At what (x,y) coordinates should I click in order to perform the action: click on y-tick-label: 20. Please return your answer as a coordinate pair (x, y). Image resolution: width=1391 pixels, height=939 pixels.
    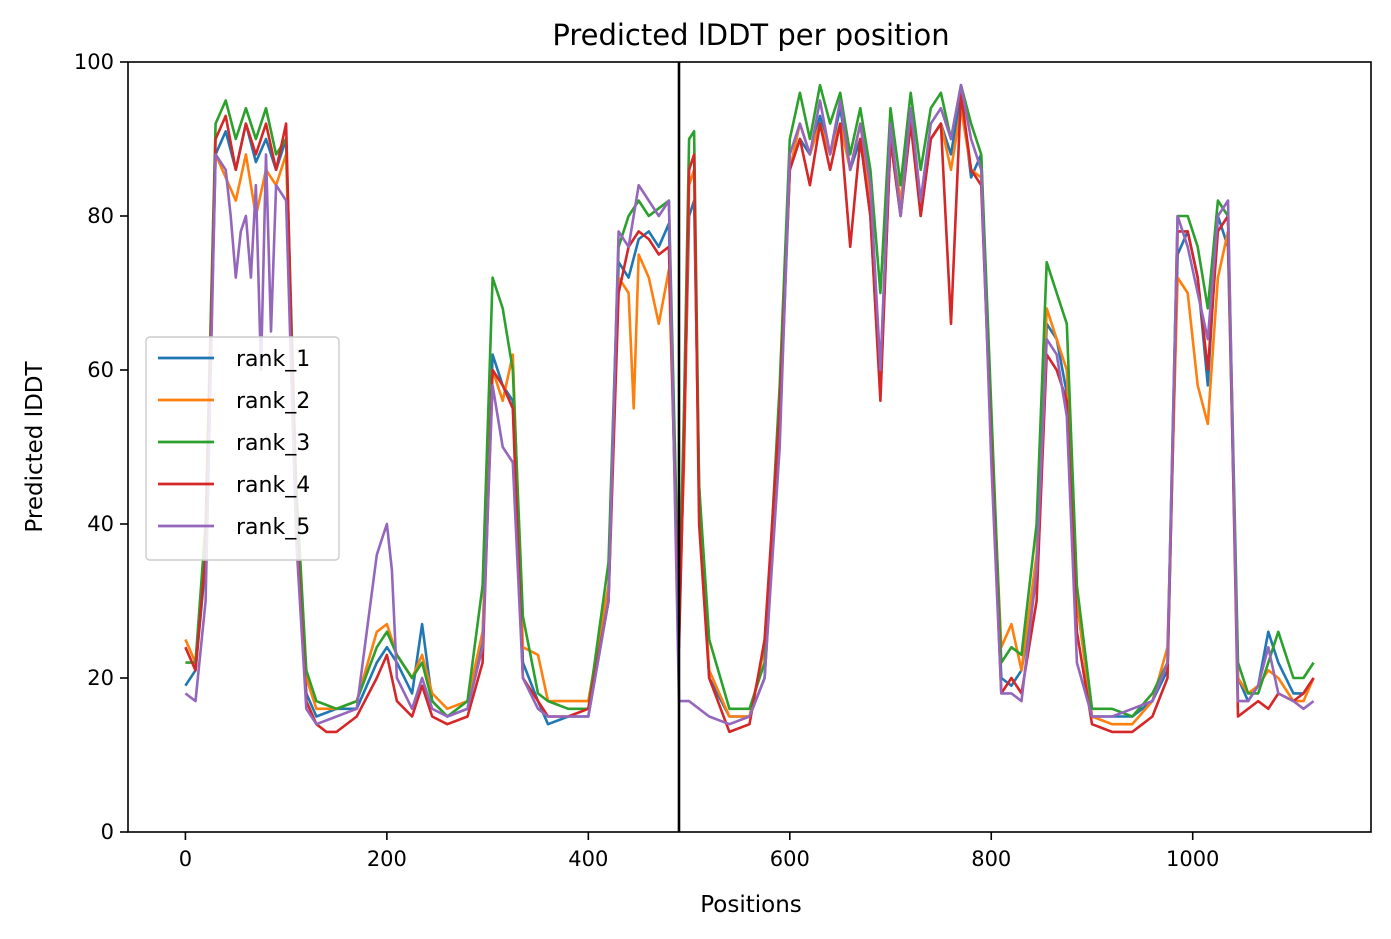
    Looking at the image, I should click on (100, 678).